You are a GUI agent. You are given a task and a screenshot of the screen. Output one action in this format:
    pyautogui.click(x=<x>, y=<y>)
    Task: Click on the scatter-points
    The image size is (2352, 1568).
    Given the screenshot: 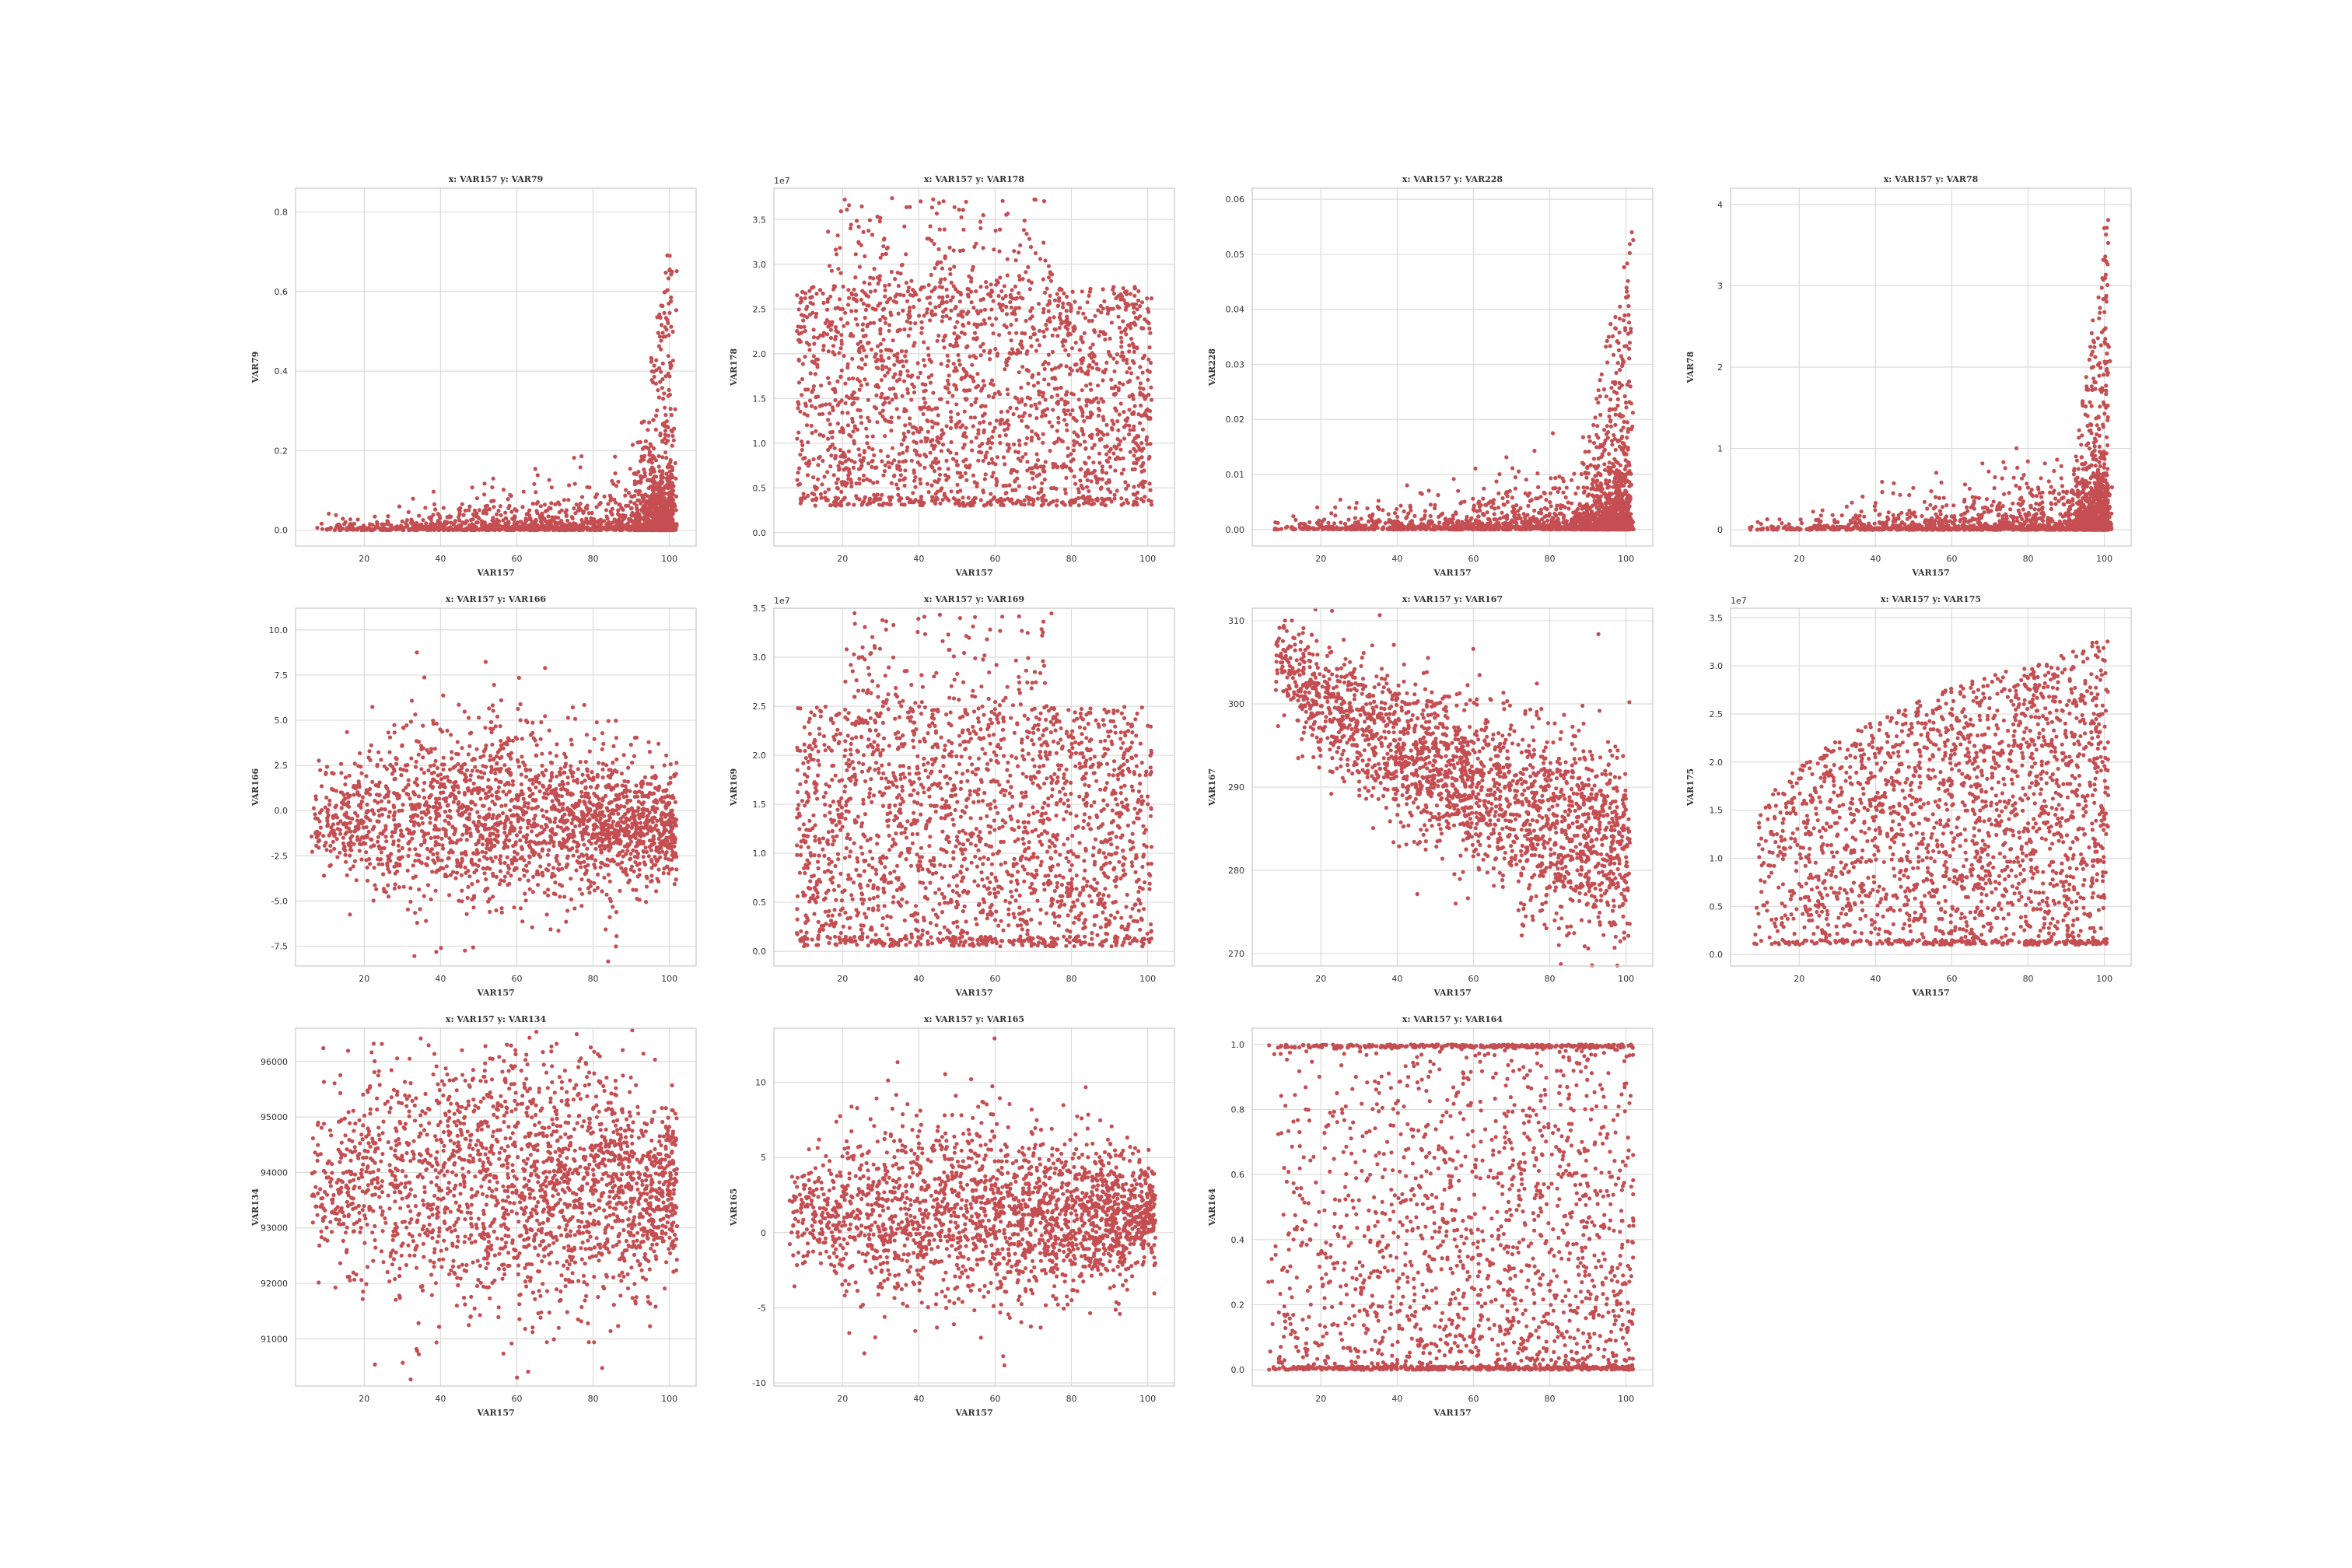 What is the action you would take?
    pyautogui.click(x=497, y=393)
    